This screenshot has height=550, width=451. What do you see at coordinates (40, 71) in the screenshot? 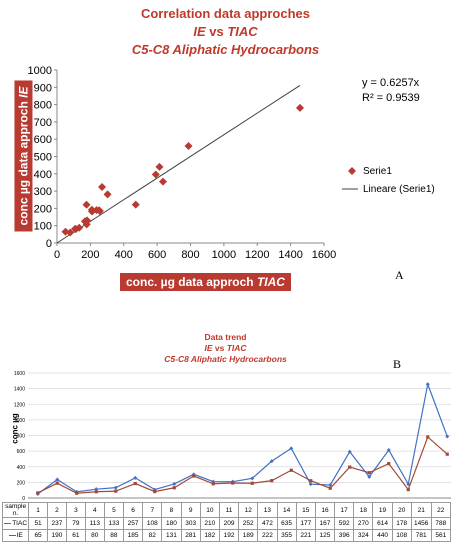
I see `chart-a-y-tick-label: 1000` at bounding box center [40, 71].